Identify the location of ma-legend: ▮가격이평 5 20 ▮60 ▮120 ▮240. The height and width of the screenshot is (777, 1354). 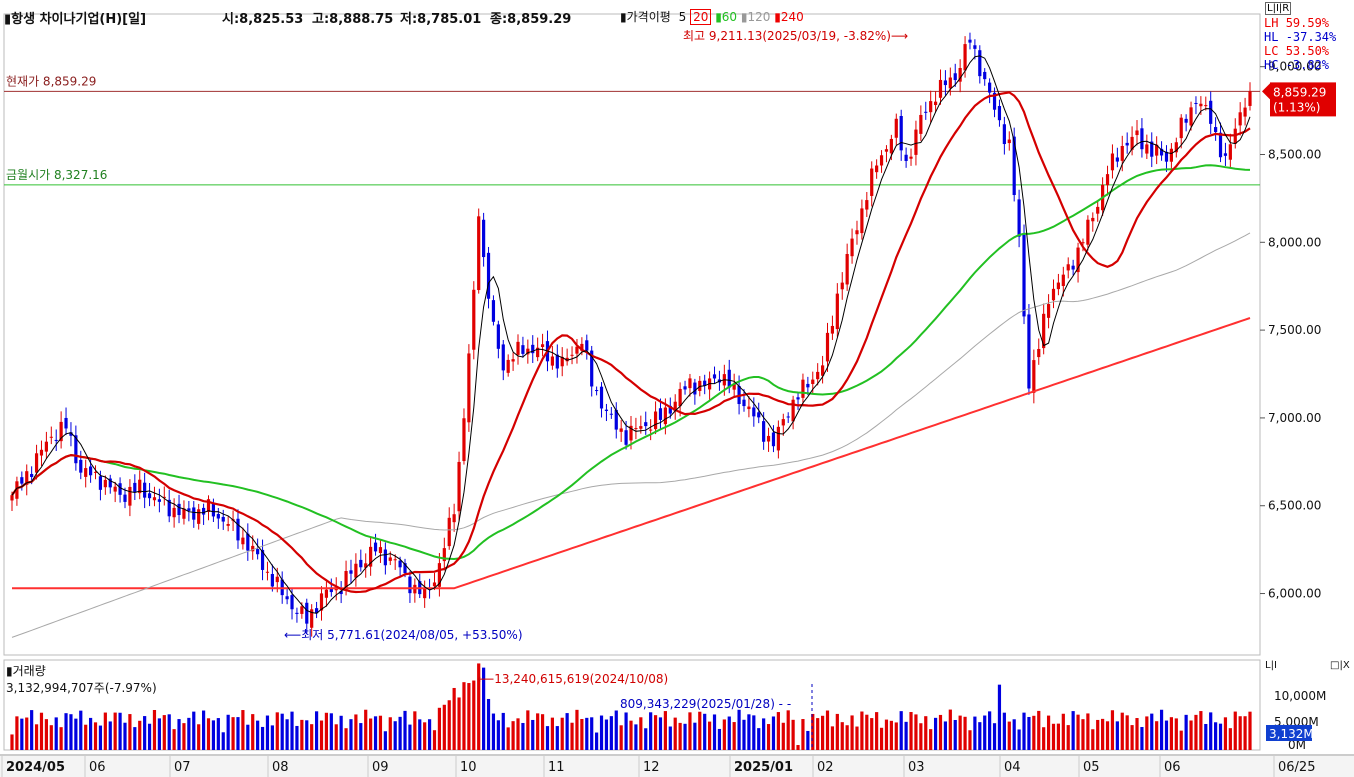
(712, 17).